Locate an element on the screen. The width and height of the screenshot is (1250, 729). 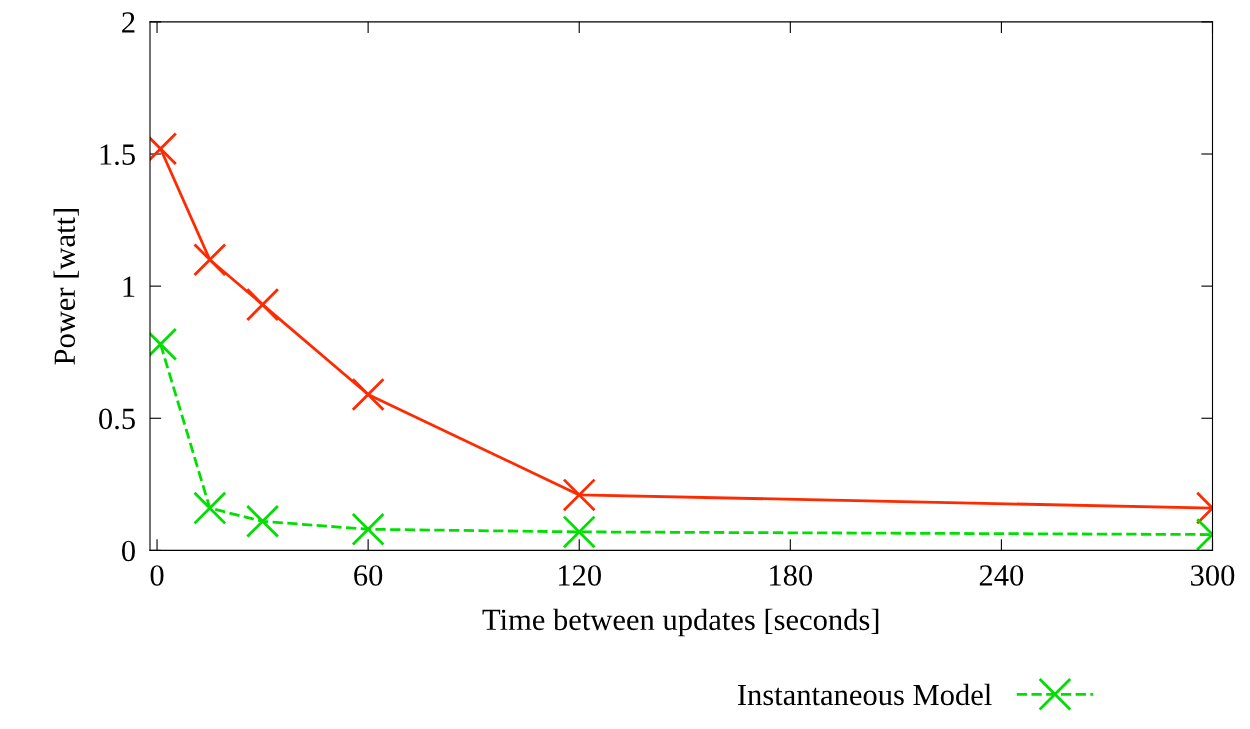
y-tick-label: 0 is located at coordinates (128, 551).